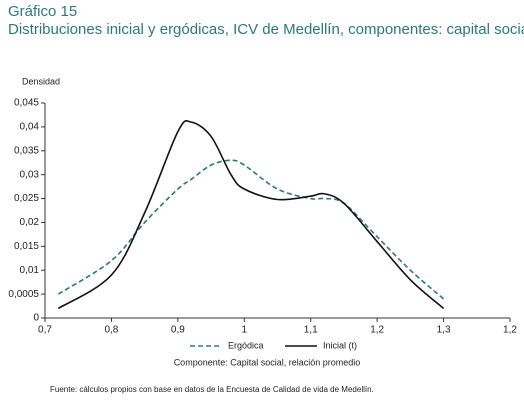 This screenshot has height=407, width=524. I want to click on y-tick-label: 0,015, so click(26, 246).